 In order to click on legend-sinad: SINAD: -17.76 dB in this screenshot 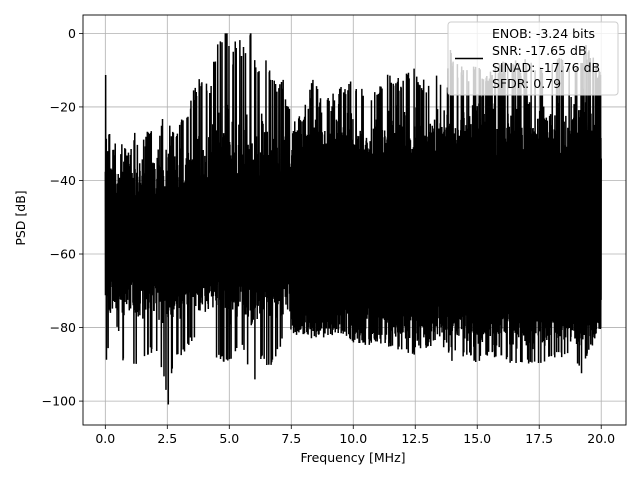, I will do `click(546, 67)`.